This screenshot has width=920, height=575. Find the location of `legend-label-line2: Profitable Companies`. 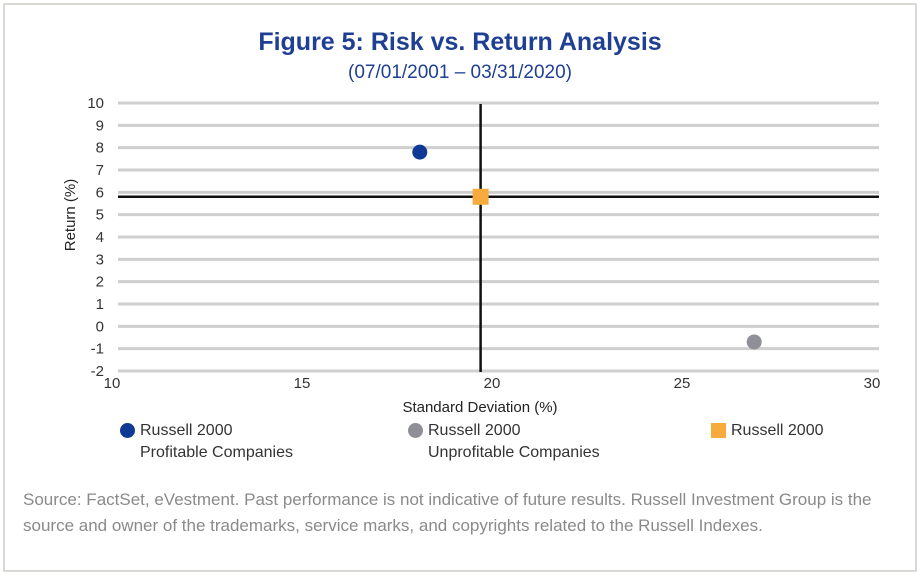

legend-label-line2: Profitable Companies is located at coordinates (216, 452).